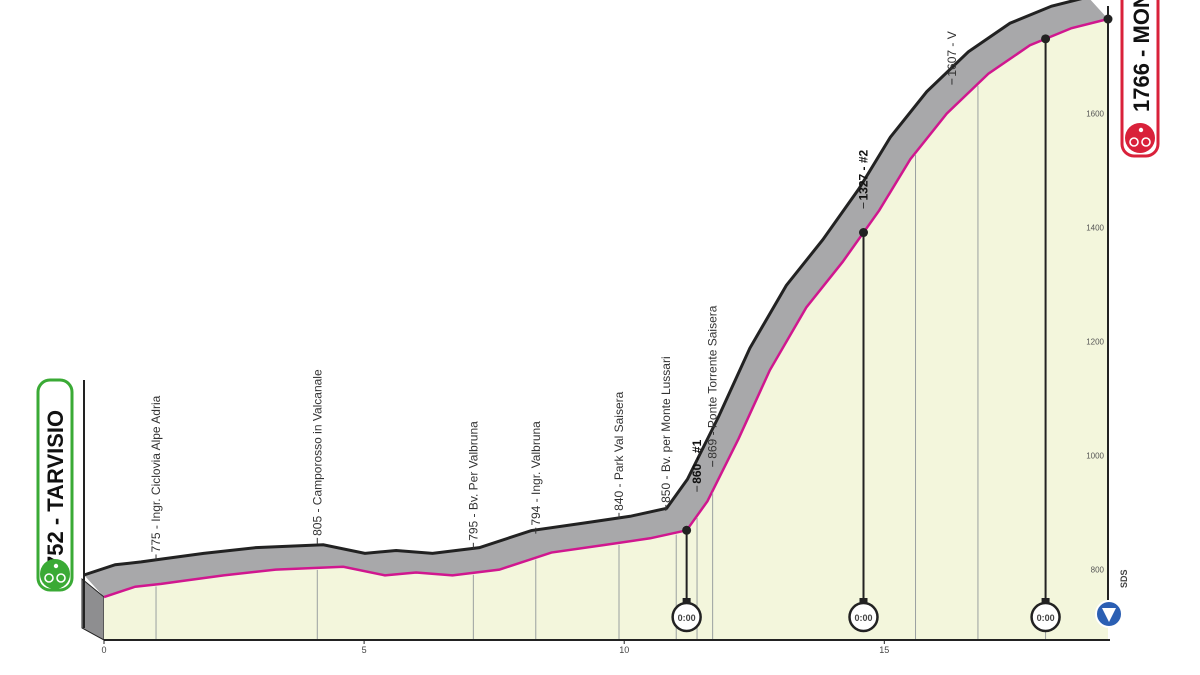  What do you see at coordinates (49, 578) in the screenshot?
I see `start-wheel-left` at bounding box center [49, 578].